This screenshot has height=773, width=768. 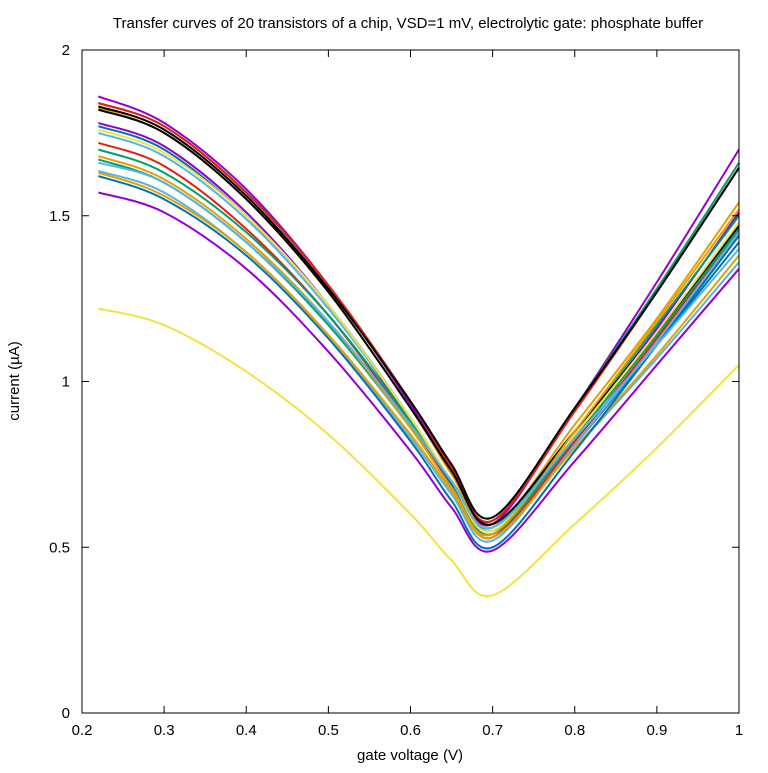 What do you see at coordinates (164, 730) in the screenshot?
I see `x-tick-label: 0.3` at bounding box center [164, 730].